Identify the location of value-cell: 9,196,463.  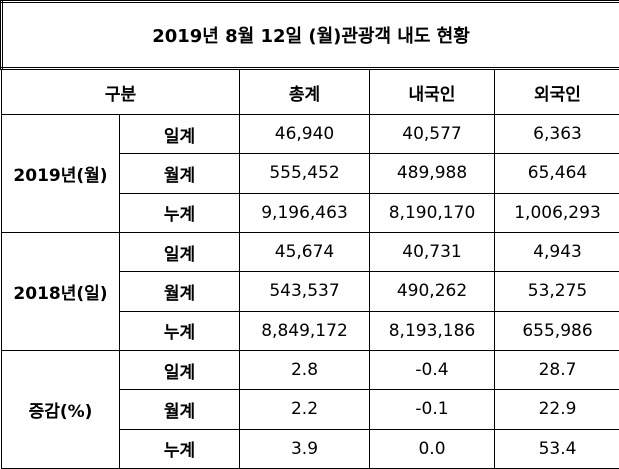
(304, 212).